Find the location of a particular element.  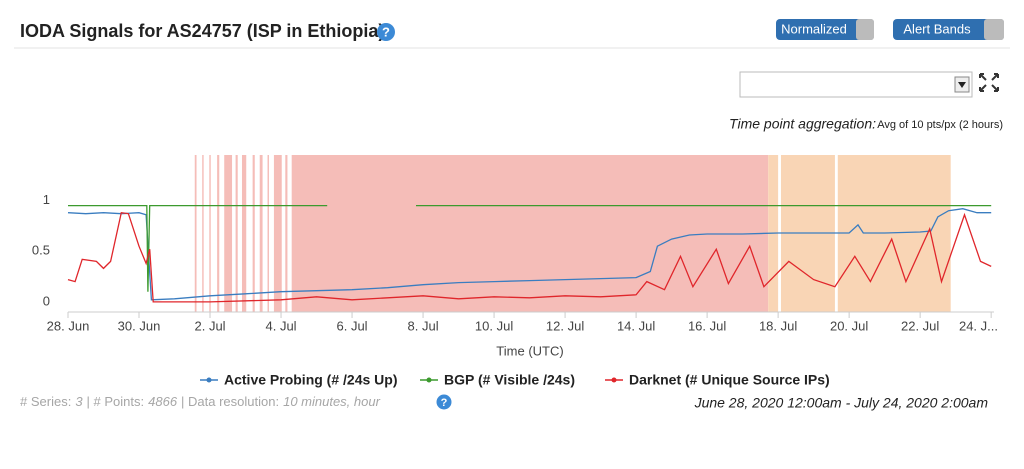

dropdown is located at coordinates (856, 84).